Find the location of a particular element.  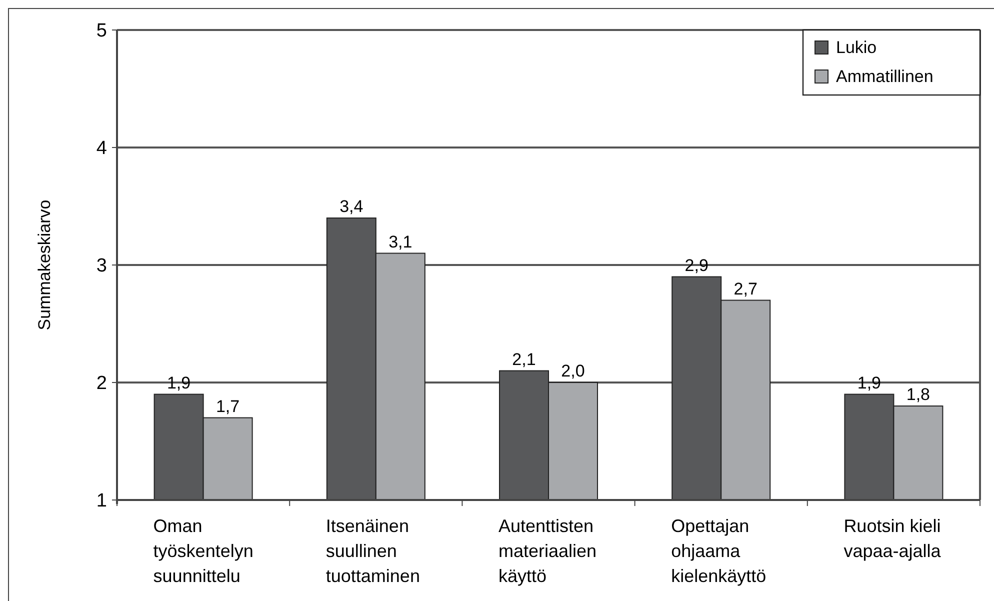

x-tick-label: Autenttisten materiaalien käyttö is located at coordinates (547, 551).